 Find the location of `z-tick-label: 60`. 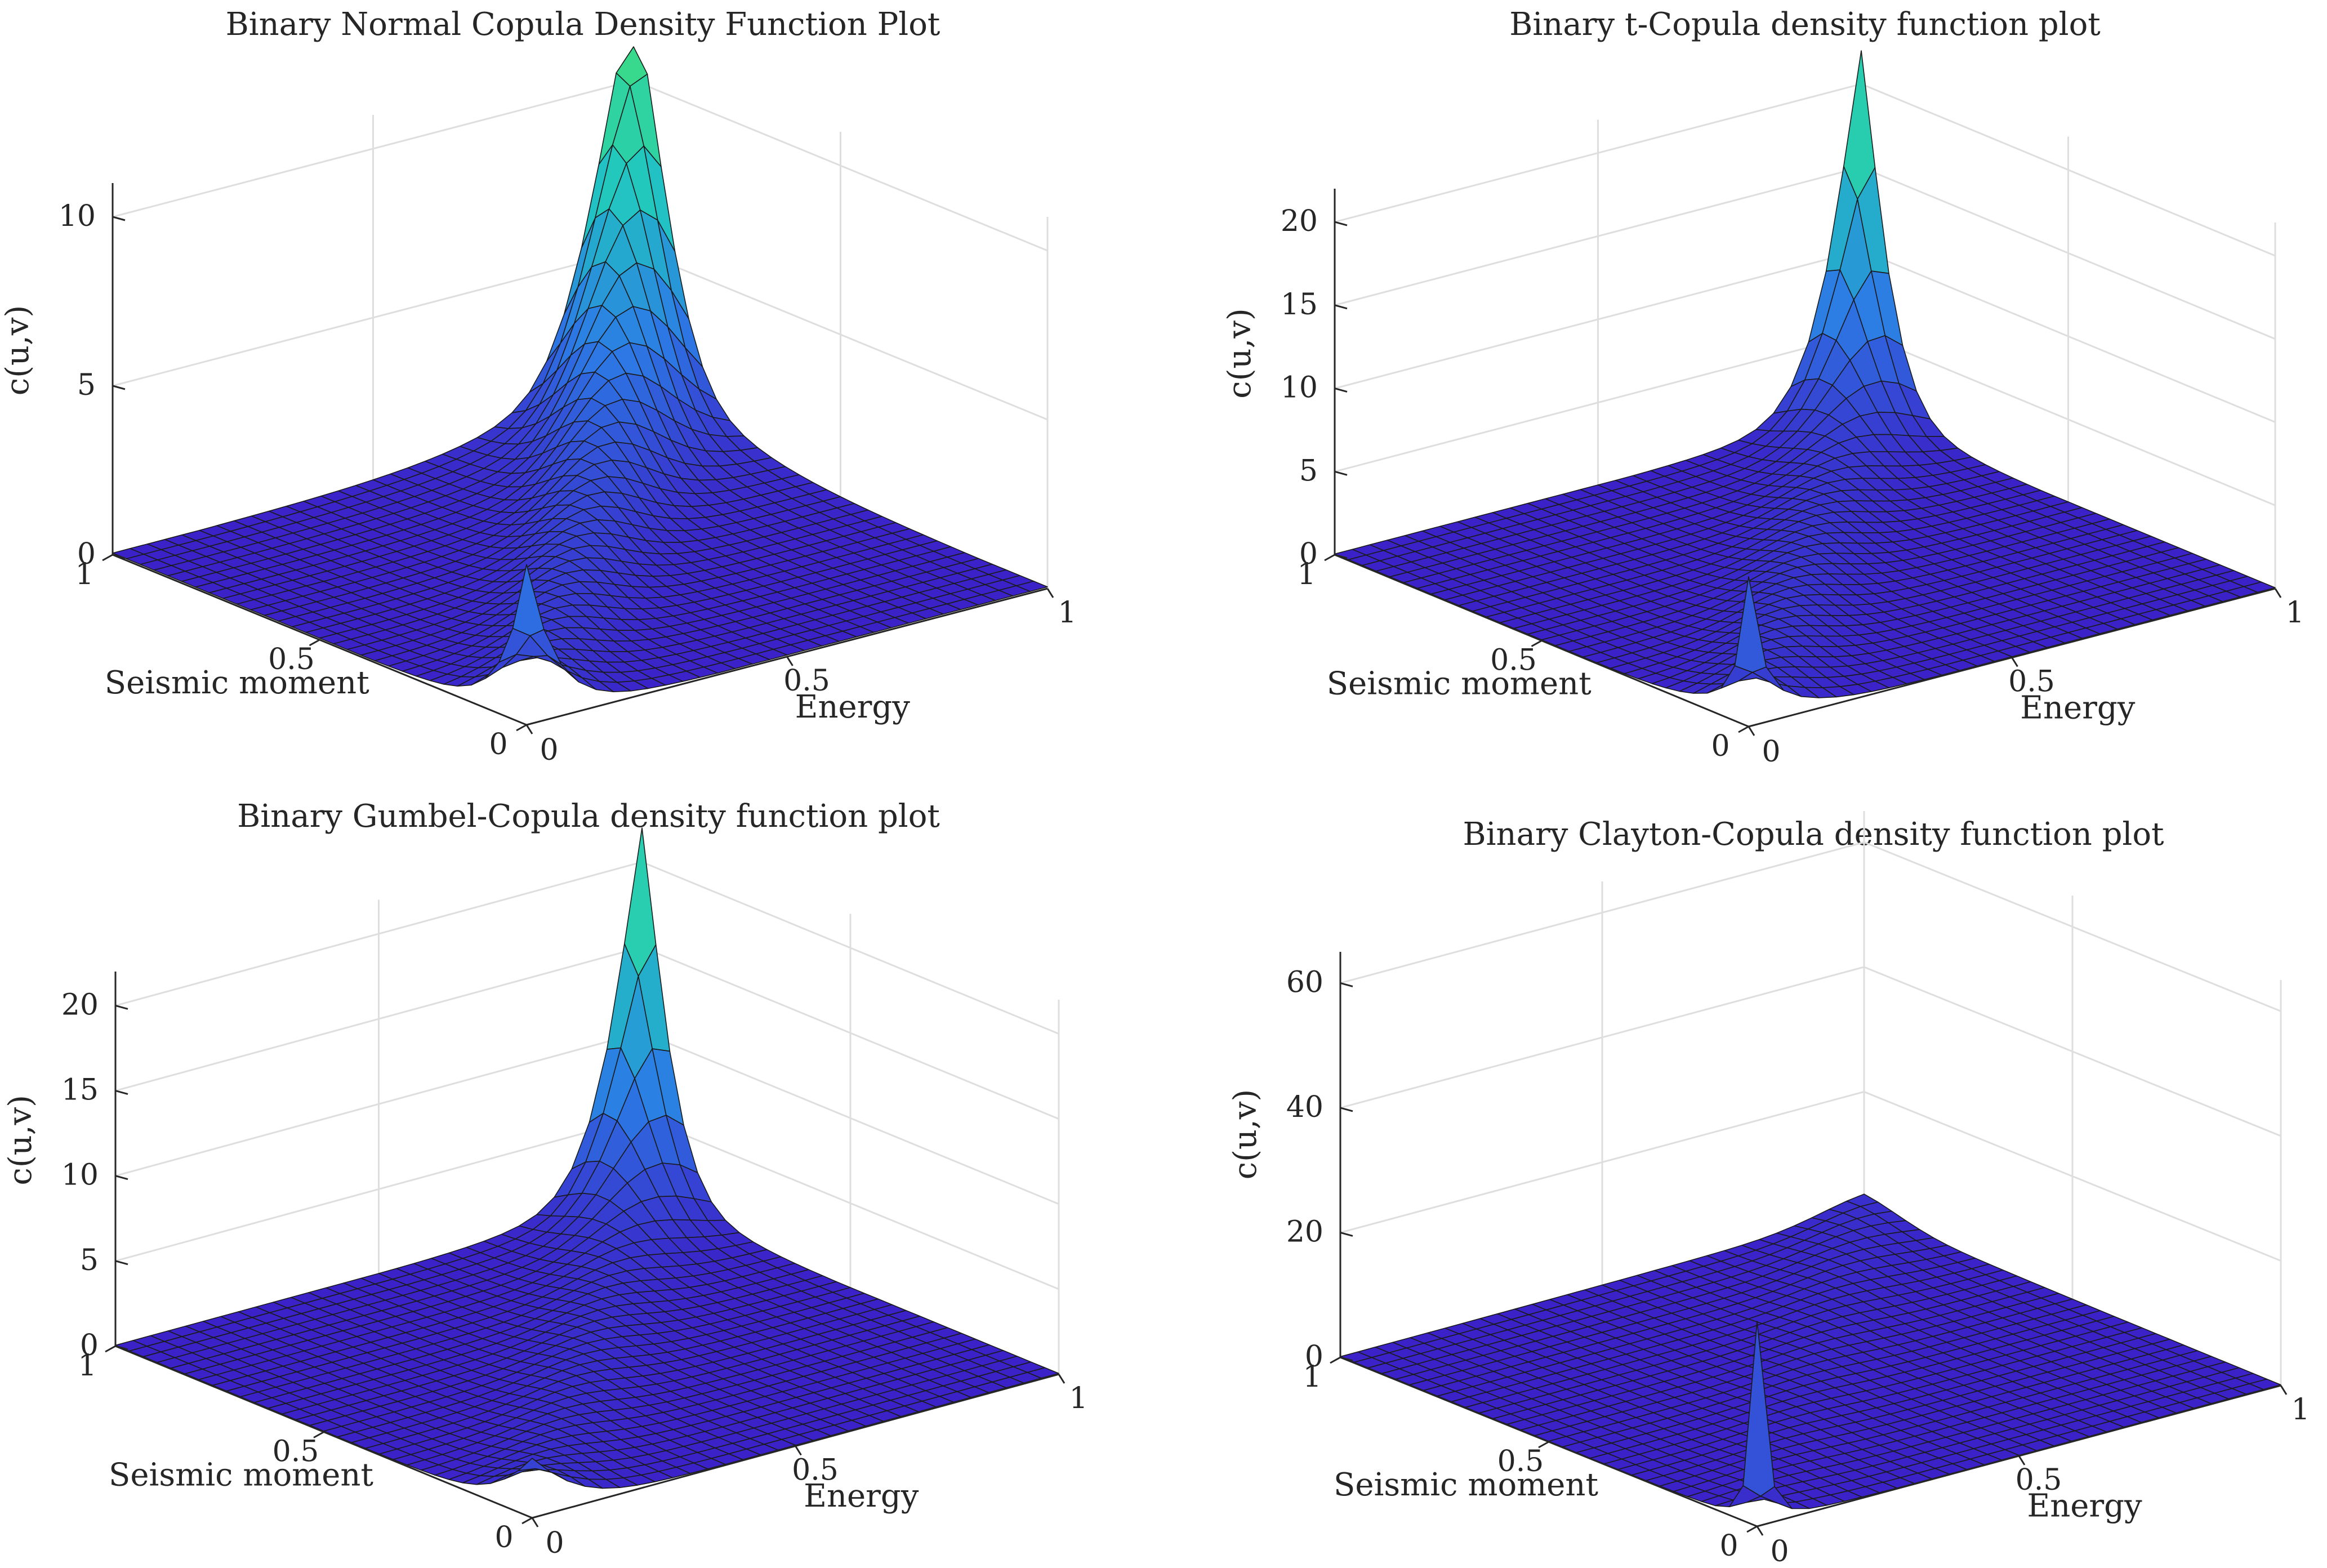

z-tick-label: 60 is located at coordinates (1305, 982).